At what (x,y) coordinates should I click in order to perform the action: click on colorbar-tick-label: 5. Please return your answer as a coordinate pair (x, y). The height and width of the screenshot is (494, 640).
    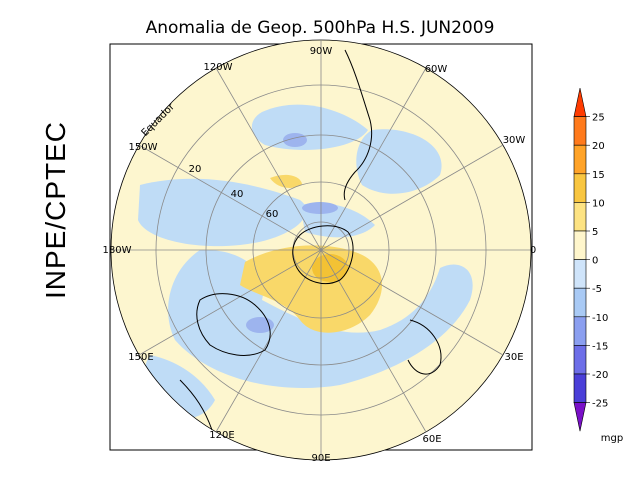
    Looking at the image, I should click on (595, 232).